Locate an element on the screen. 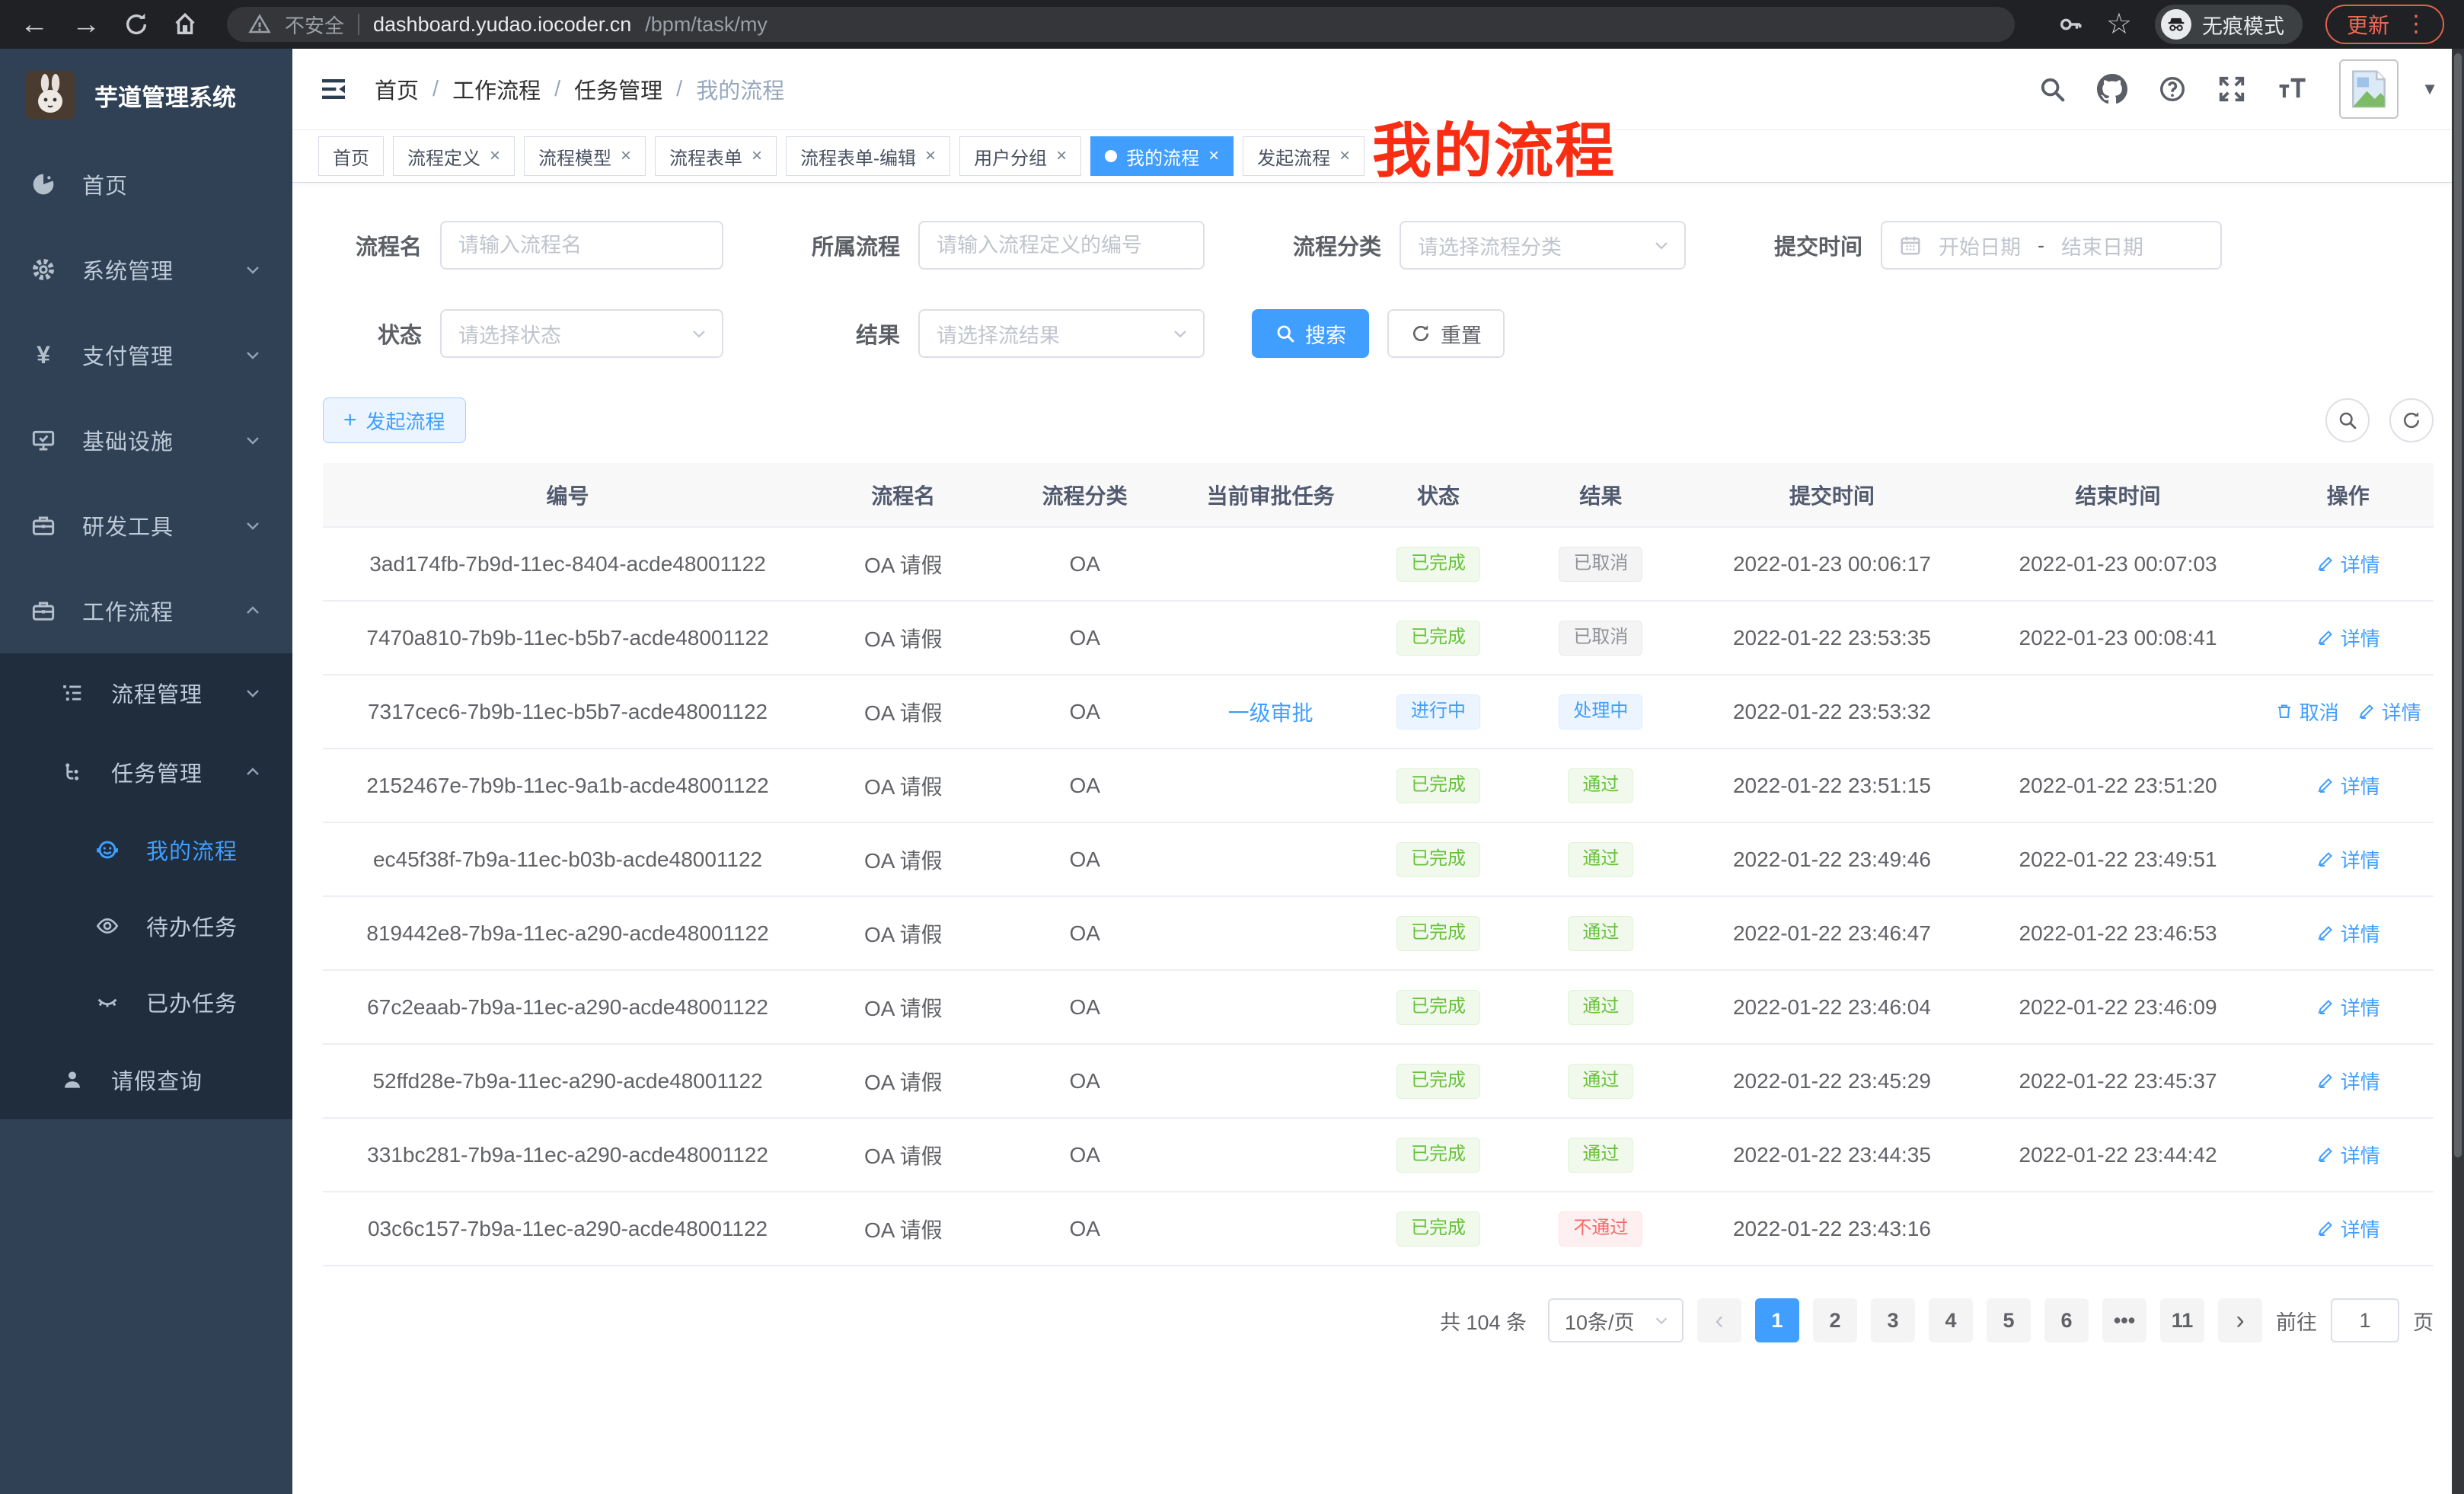 This screenshot has height=1494, width=2464. avatar-caret-icon: ▼ is located at coordinates (2429, 88).